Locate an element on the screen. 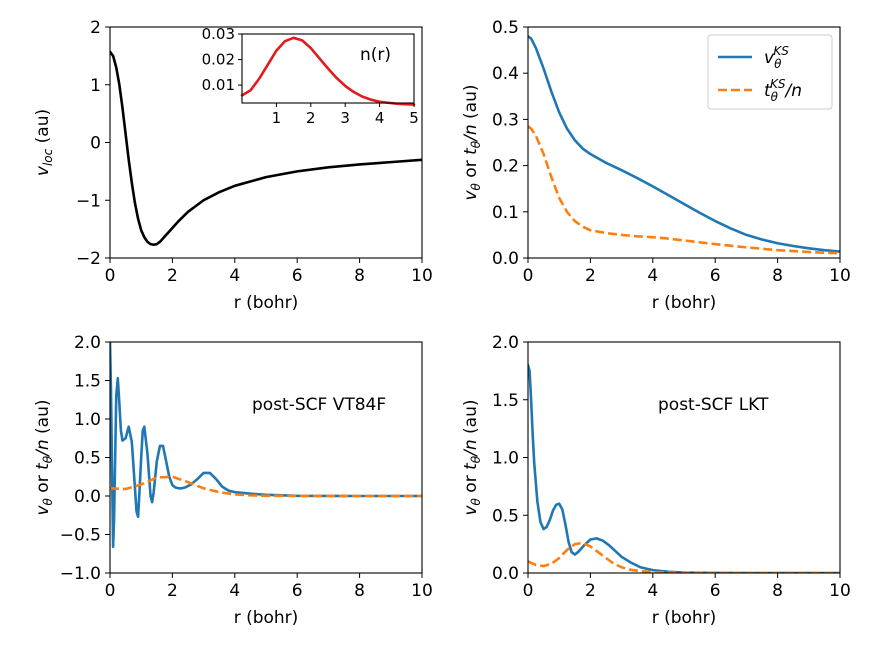  x-tick-label-0-2: 4 is located at coordinates (234, 276).